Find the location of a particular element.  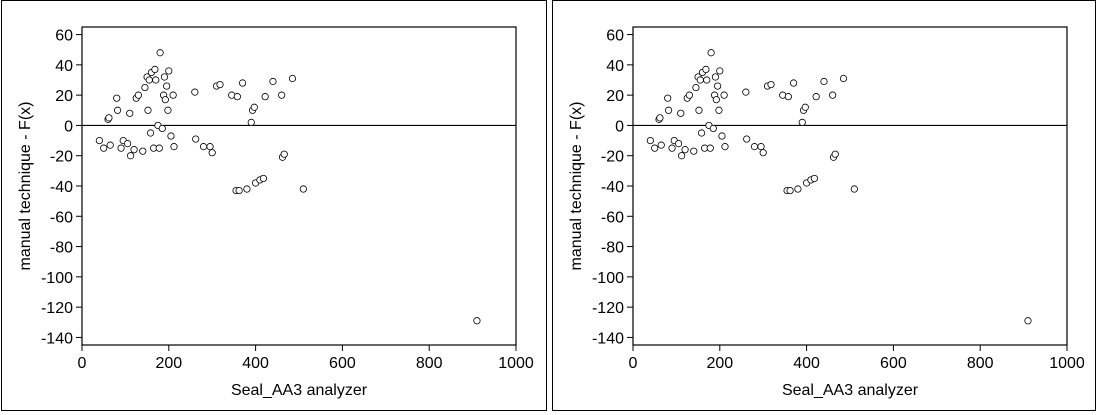

y-tick-label: 60 is located at coordinates (64, 36).